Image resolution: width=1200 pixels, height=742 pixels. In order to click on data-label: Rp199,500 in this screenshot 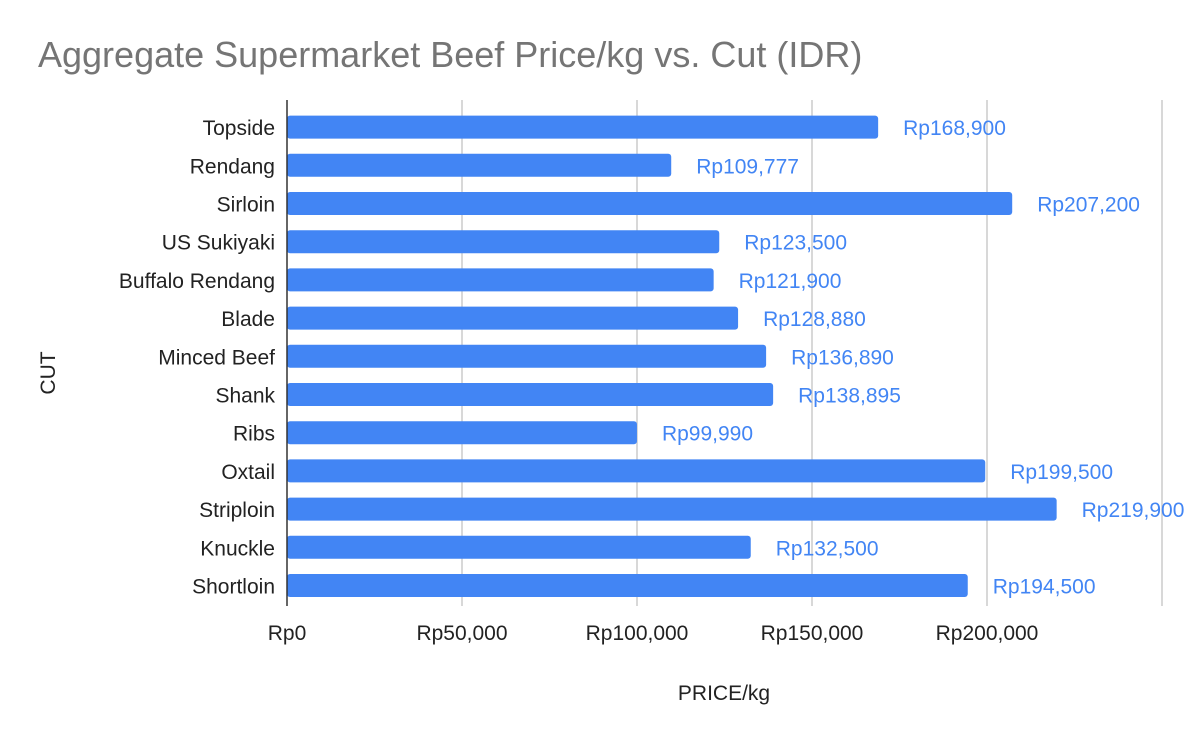, I will do `click(1061, 472)`.